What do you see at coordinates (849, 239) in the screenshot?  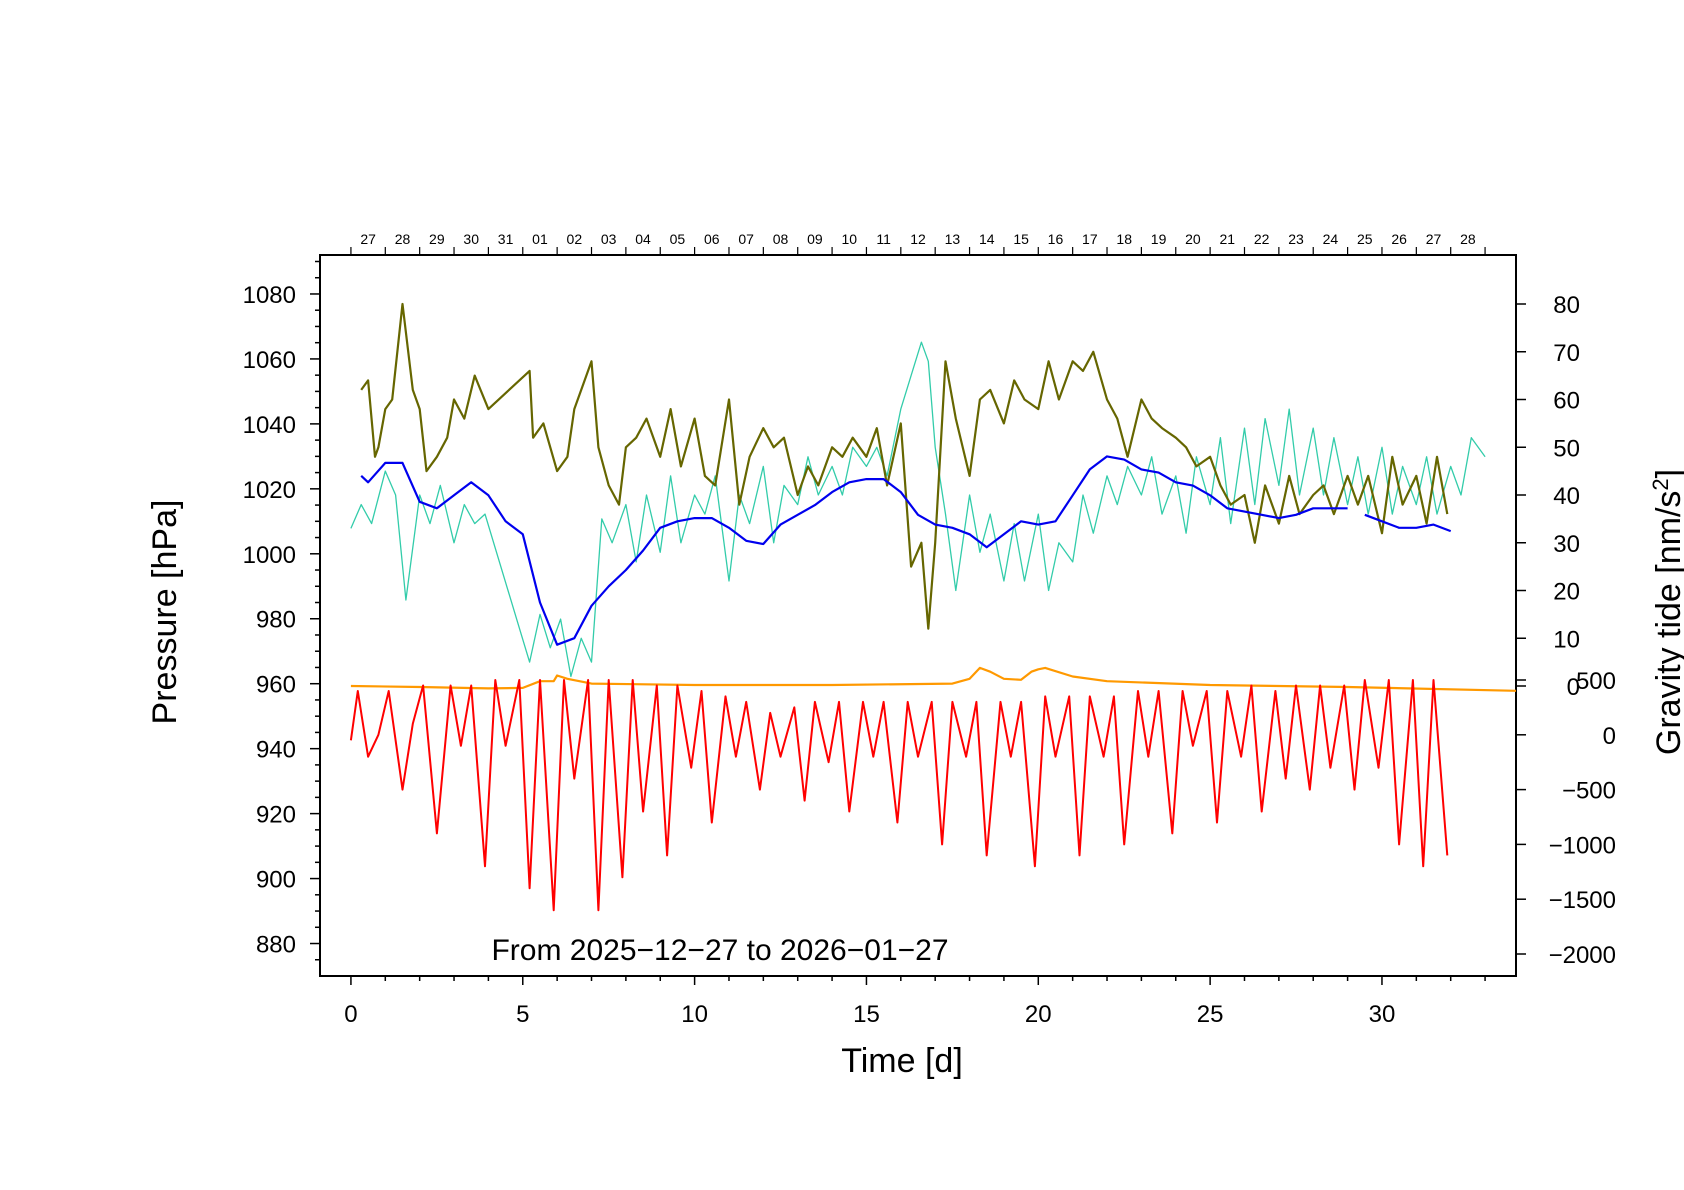 I see `top-day-label: 10` at bounding box center [849, 239].